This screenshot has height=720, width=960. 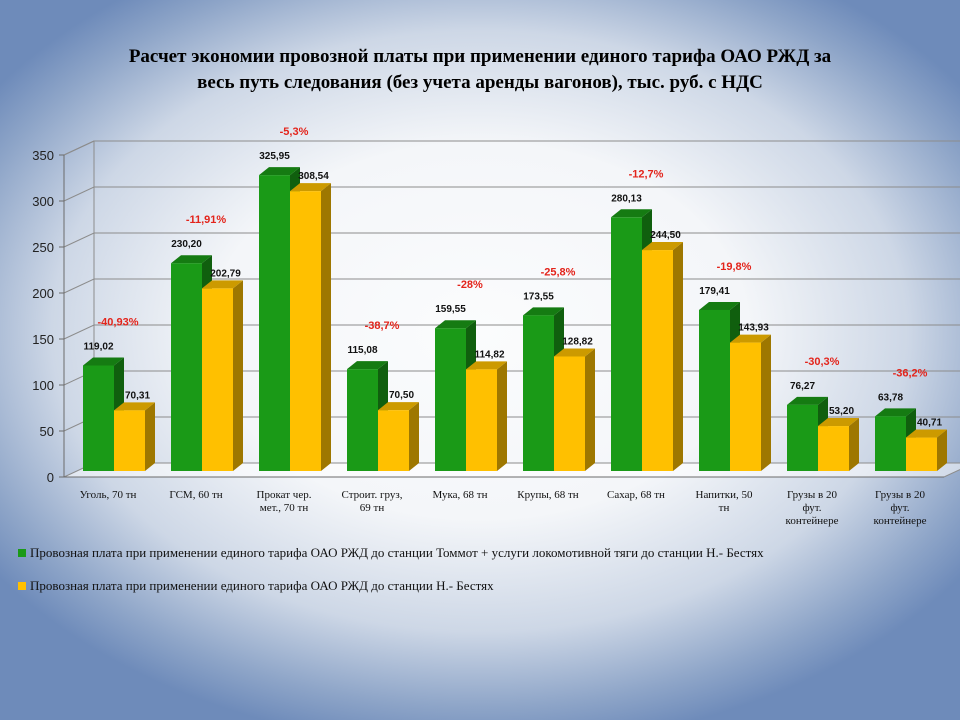 What do you see at coordinates (108, 495) in the screenshot?
I see `x-tick-label: Уголь, 70 тн` at bounding box center [108, 495].